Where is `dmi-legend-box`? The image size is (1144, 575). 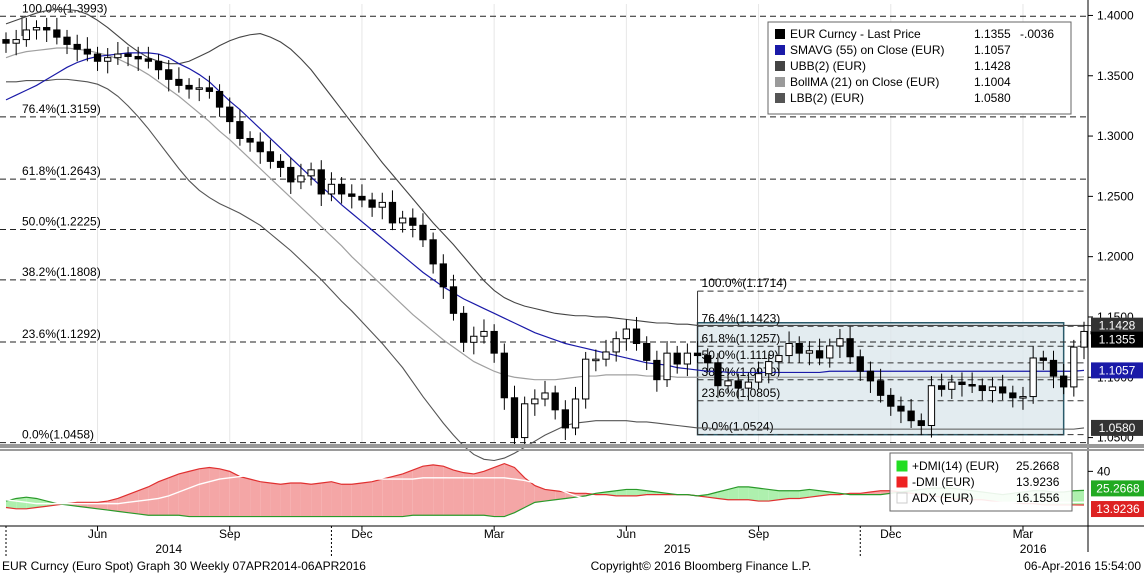
dmi-legend-box is located at coordinates (981, 482).